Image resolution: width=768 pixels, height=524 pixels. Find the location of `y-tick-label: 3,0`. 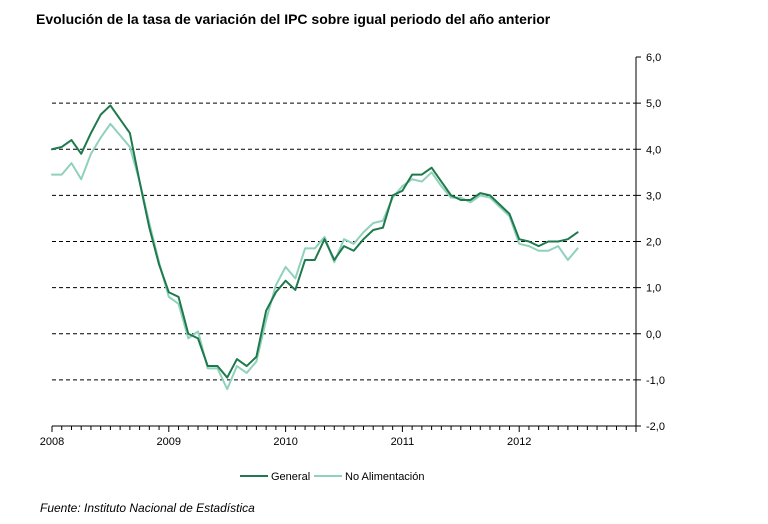

y-tick-label: 3,0 is located at coordinates (653, 196).